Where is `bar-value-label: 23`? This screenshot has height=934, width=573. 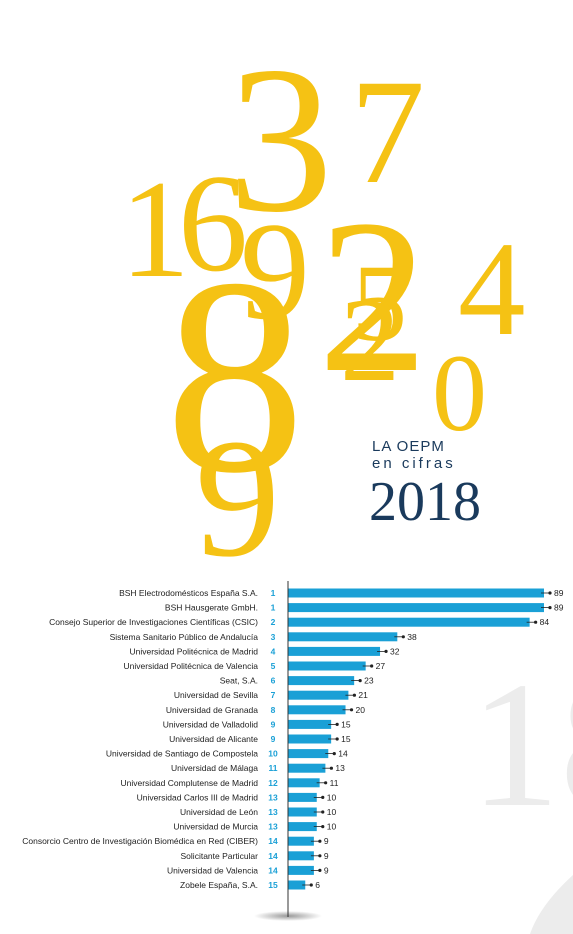 bar-value-label: 23 is located at coordinates (369, 681).